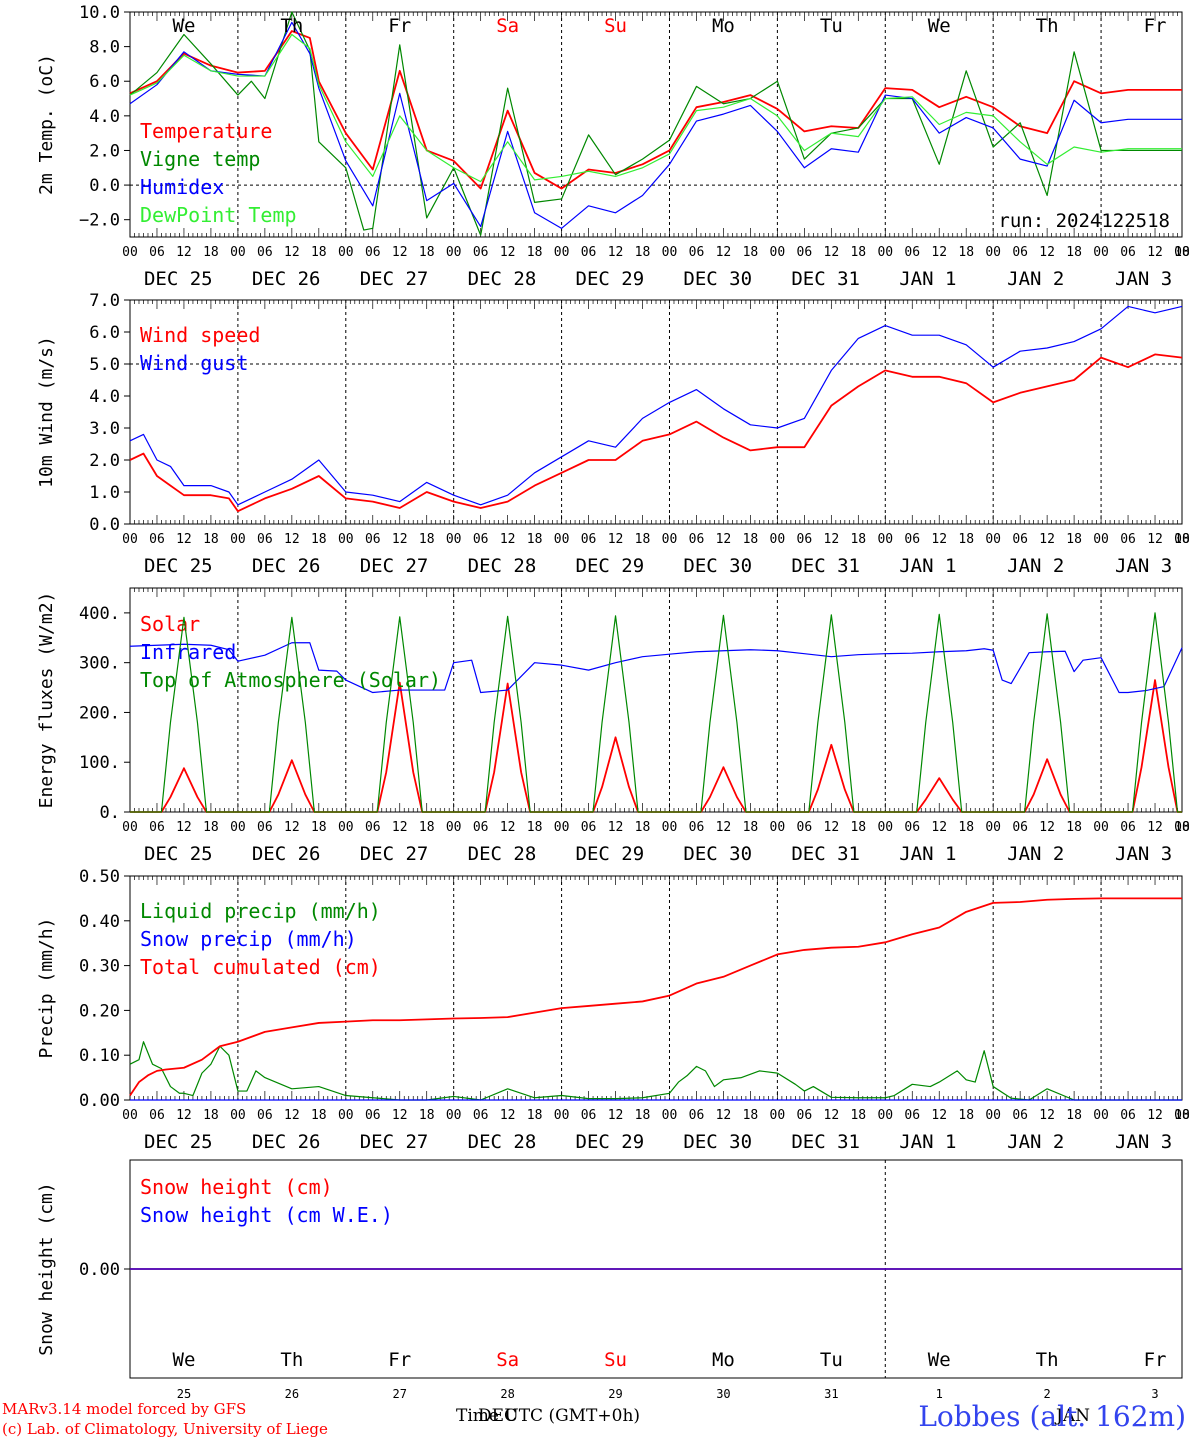  I want to click on y-tick-label: 300., so click(99, 664).